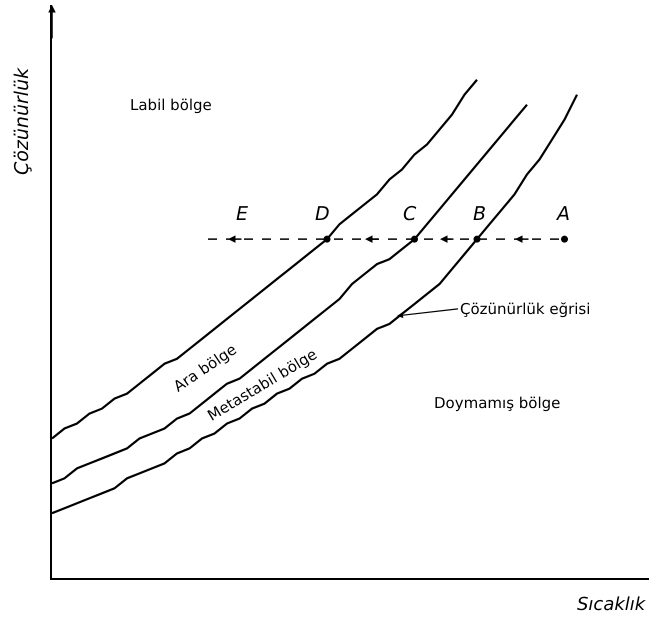  What do you see at coordinates (410, 214) in the screenshot?
I see `annotation: C` at bounding box center [410, 214].